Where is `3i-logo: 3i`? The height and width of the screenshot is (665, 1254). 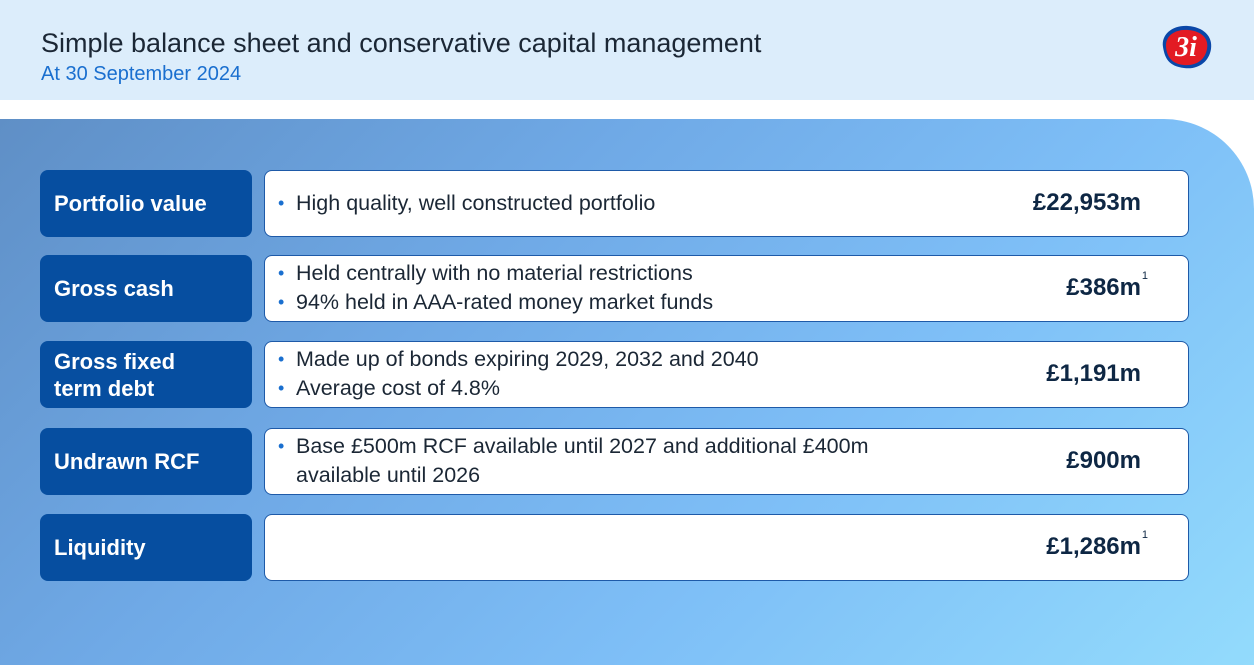
3i-logo: 3i is located at coordinates (1187, 47).